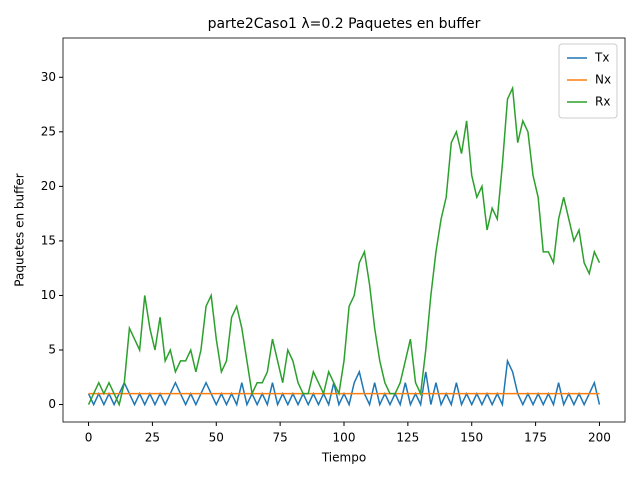  What do you see at coordinates (599, 438) in the screenshot?
I see `x-tick-label: 200` at bounding box center [599, 438].